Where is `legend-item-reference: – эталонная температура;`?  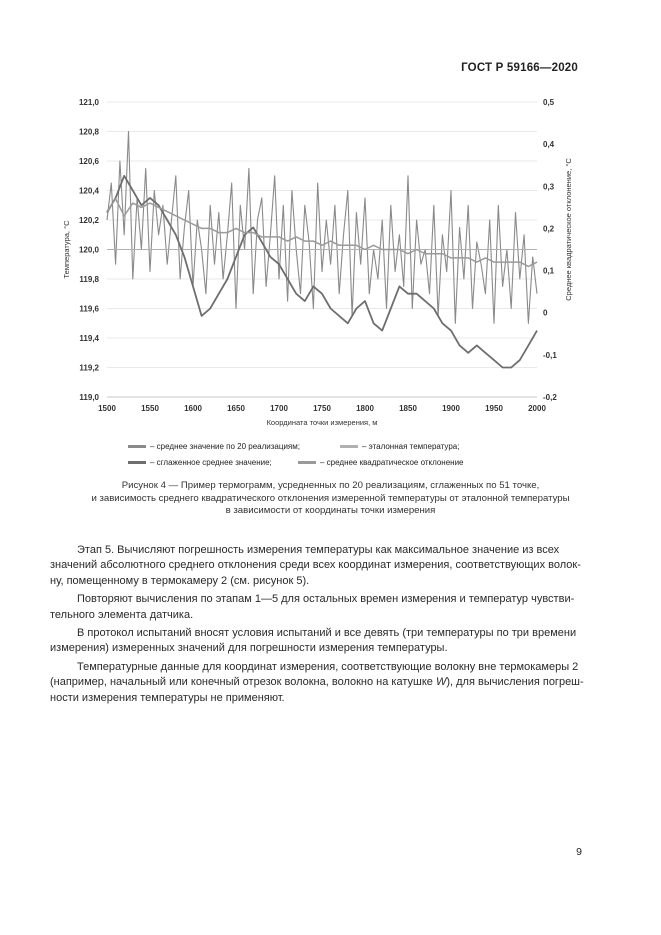
legend-item-reference: – эталонная температура; is located at coordinates (399, 446).